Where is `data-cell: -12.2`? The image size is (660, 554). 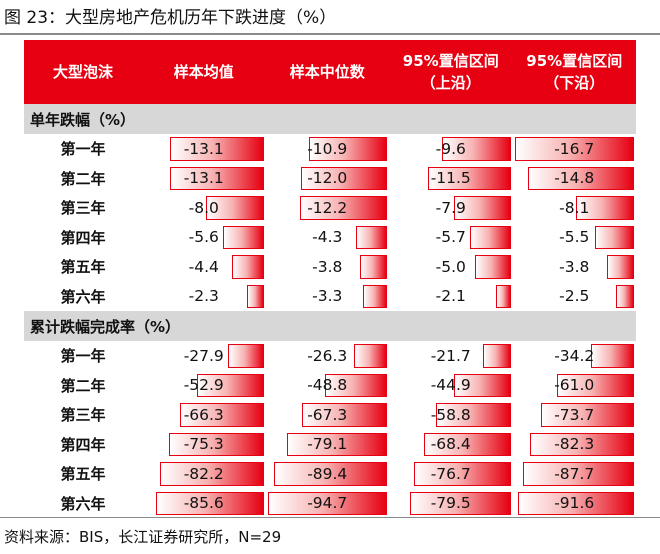
data-cell: -12.2 is located at coordinates (328, 208).